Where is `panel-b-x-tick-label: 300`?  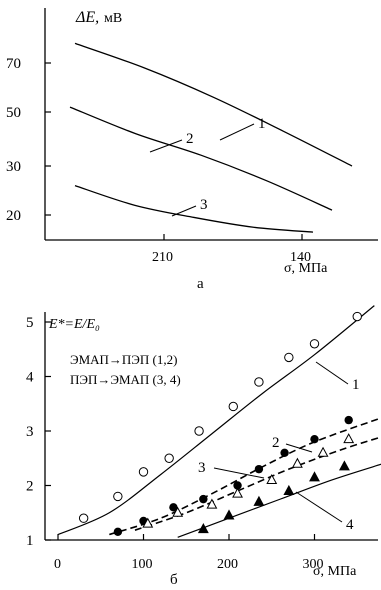
panel-b-x-tick-label: 300 is located at coordinates (313, 564).